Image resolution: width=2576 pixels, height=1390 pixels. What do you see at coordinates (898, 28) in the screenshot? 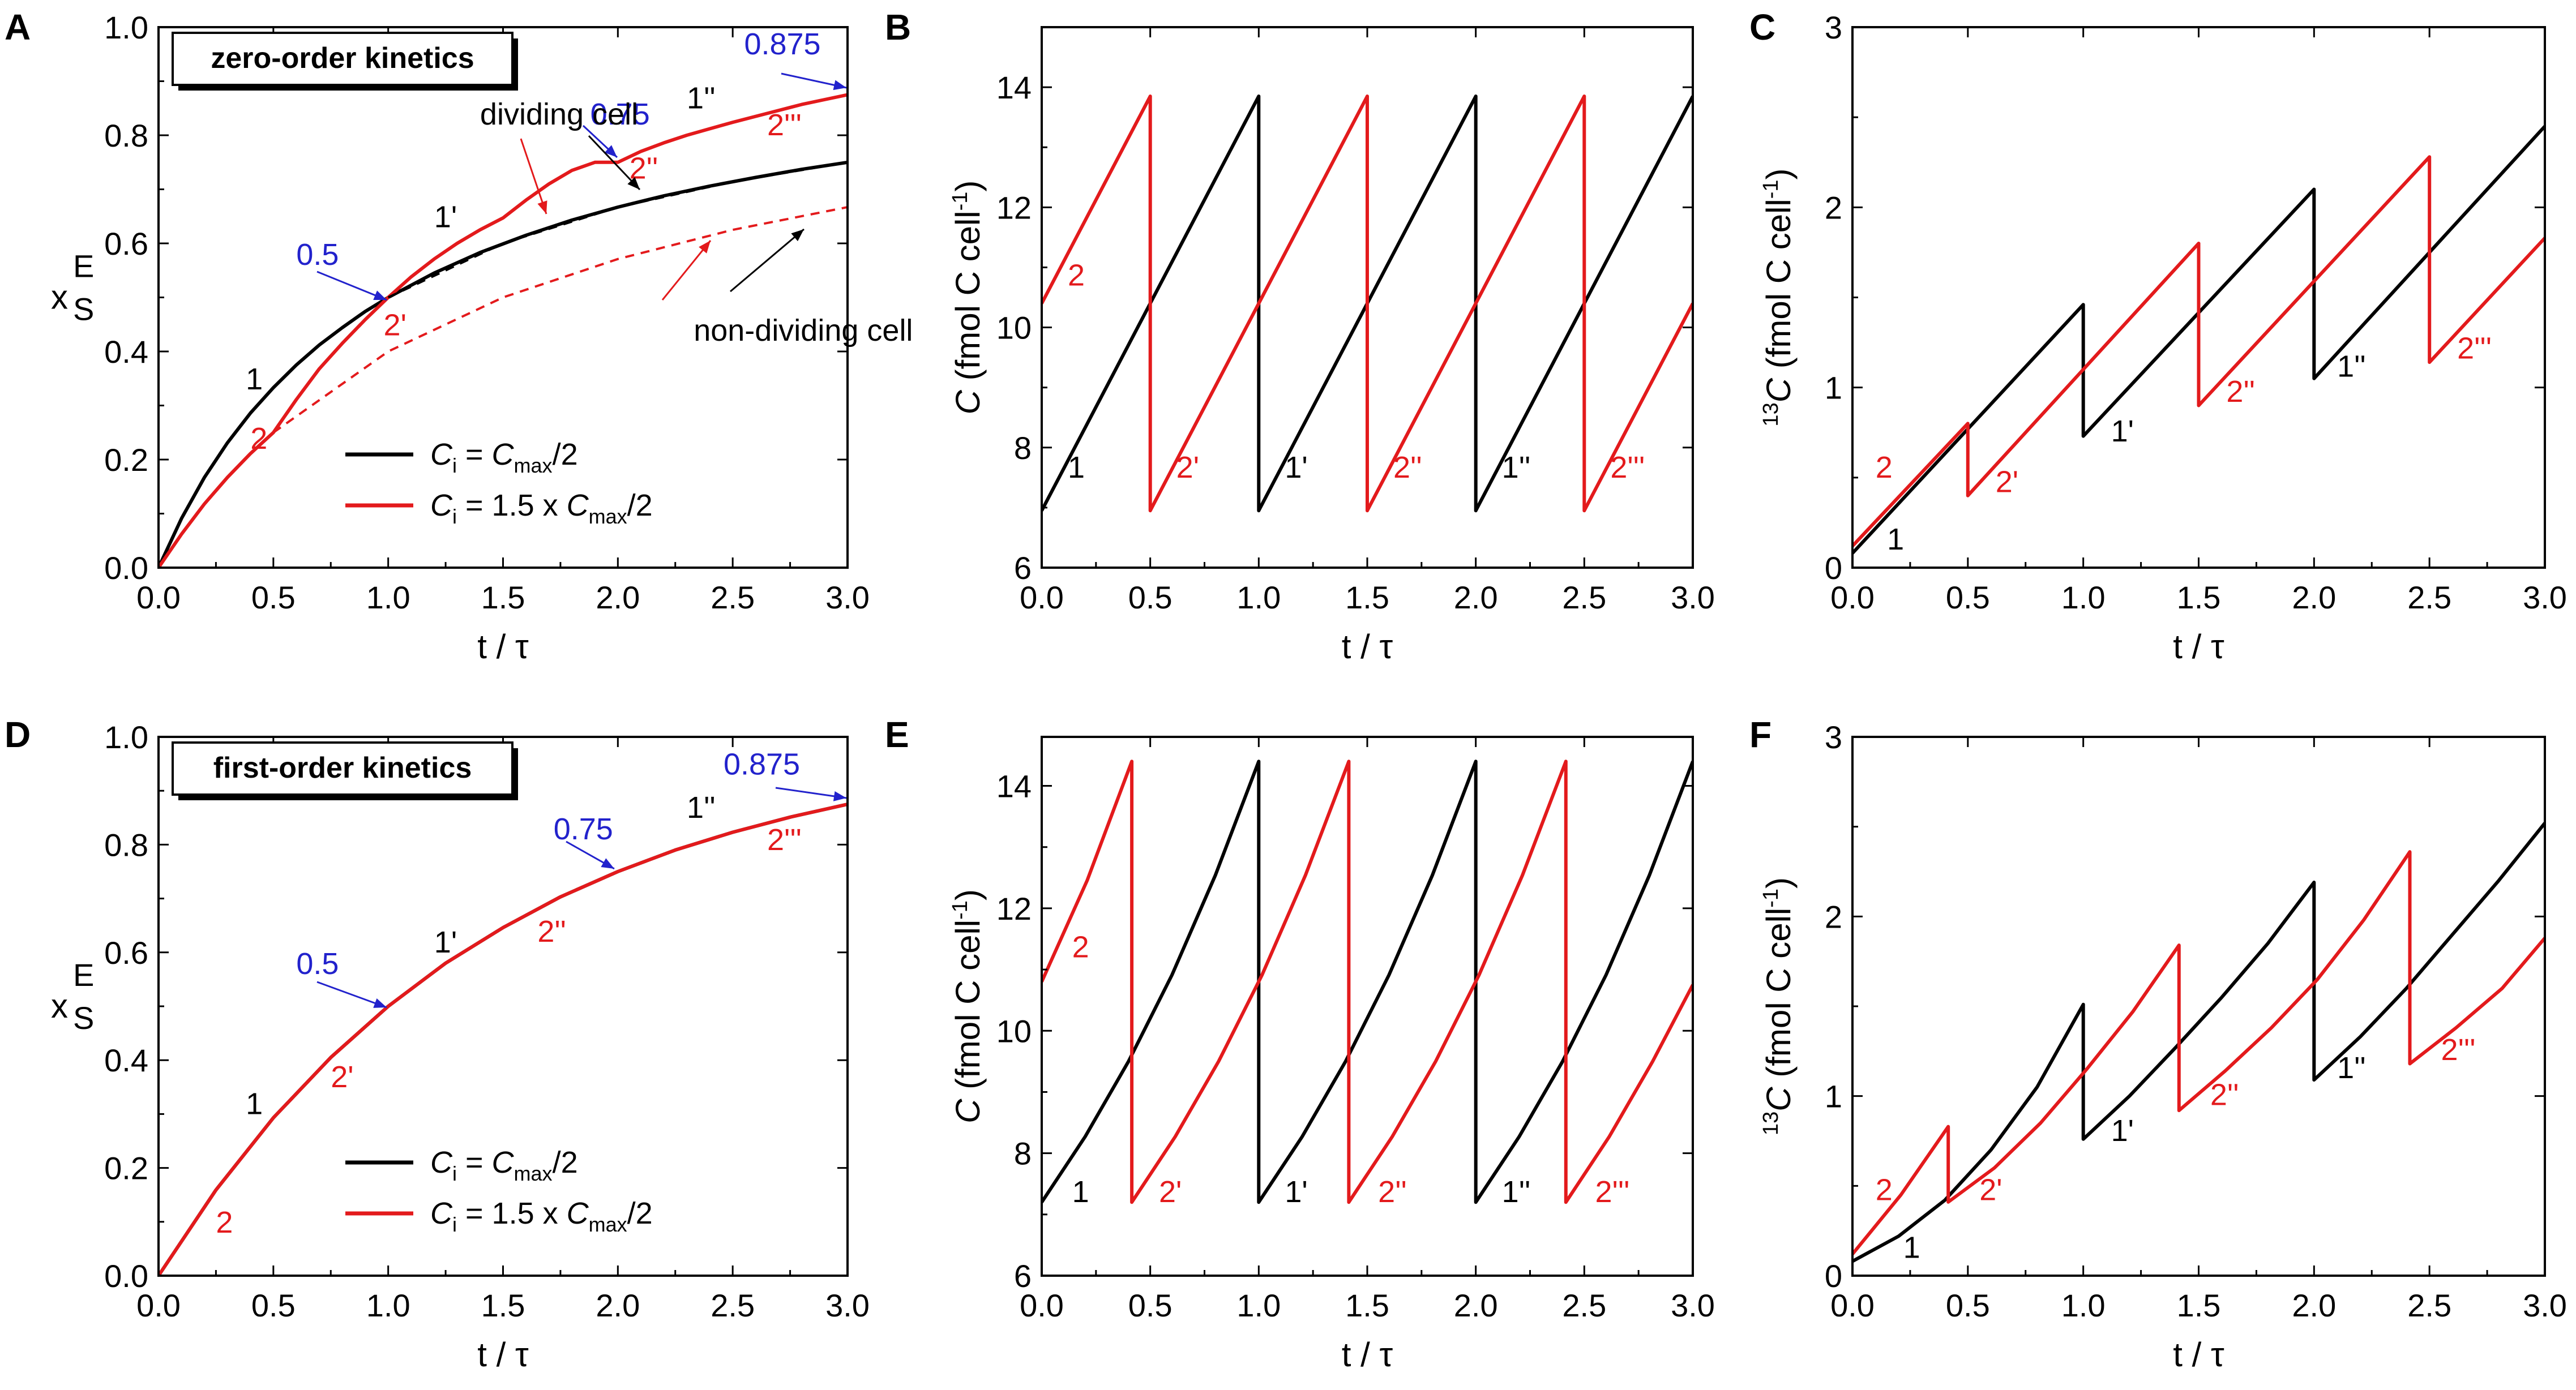
I see `panel-letter: B` at bounding box center [898, 28].